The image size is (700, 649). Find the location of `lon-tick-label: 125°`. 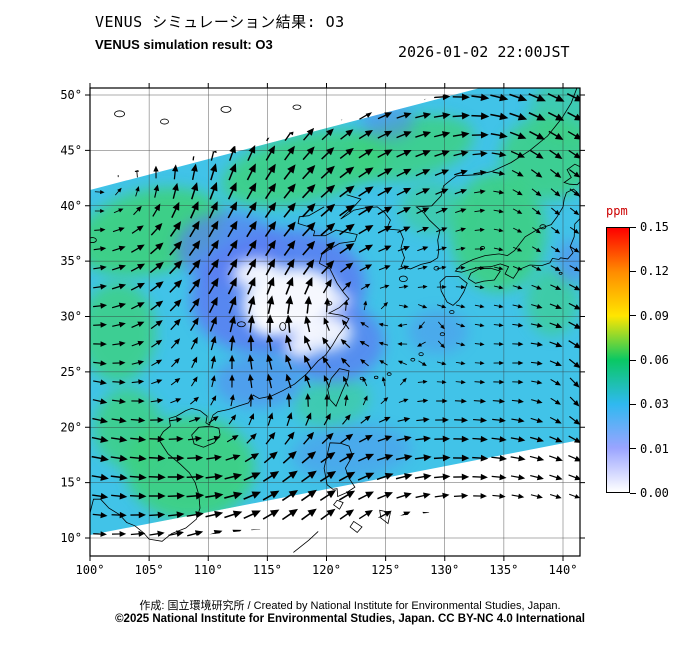

lon-tick-label: 125° is located at coordinates (385, 570).